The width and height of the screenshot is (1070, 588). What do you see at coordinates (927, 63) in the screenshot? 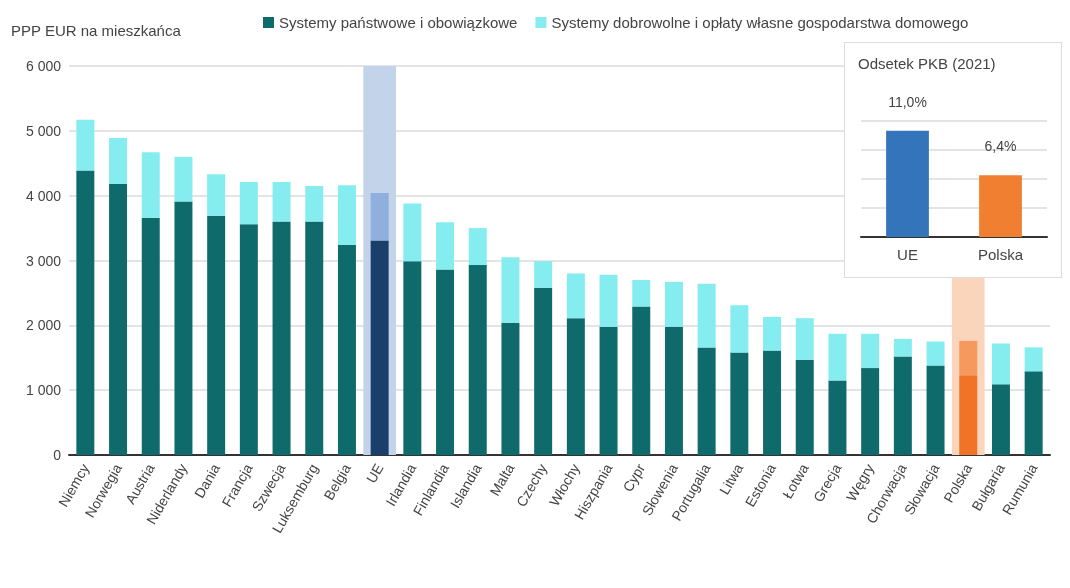
I see `chart-title: Odsetek PKB (2021)` at bounding box center [927, 63].